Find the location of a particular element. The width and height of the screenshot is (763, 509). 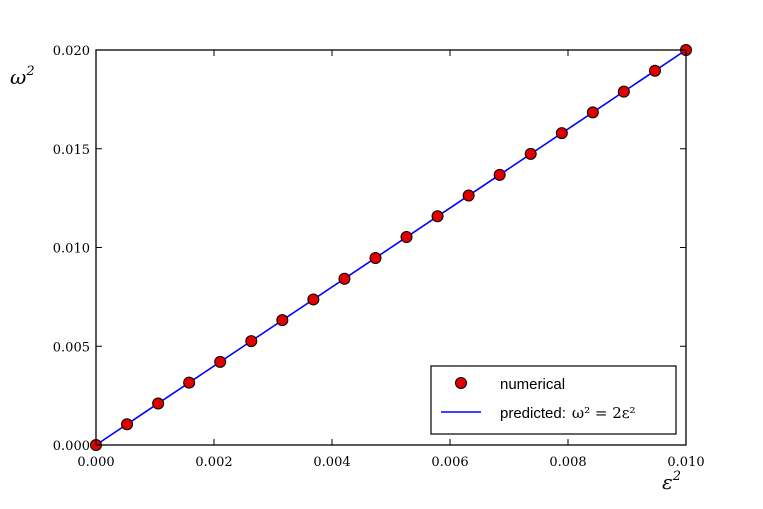

y-tick-label: 0.000 is located at coordinates (71, 446).